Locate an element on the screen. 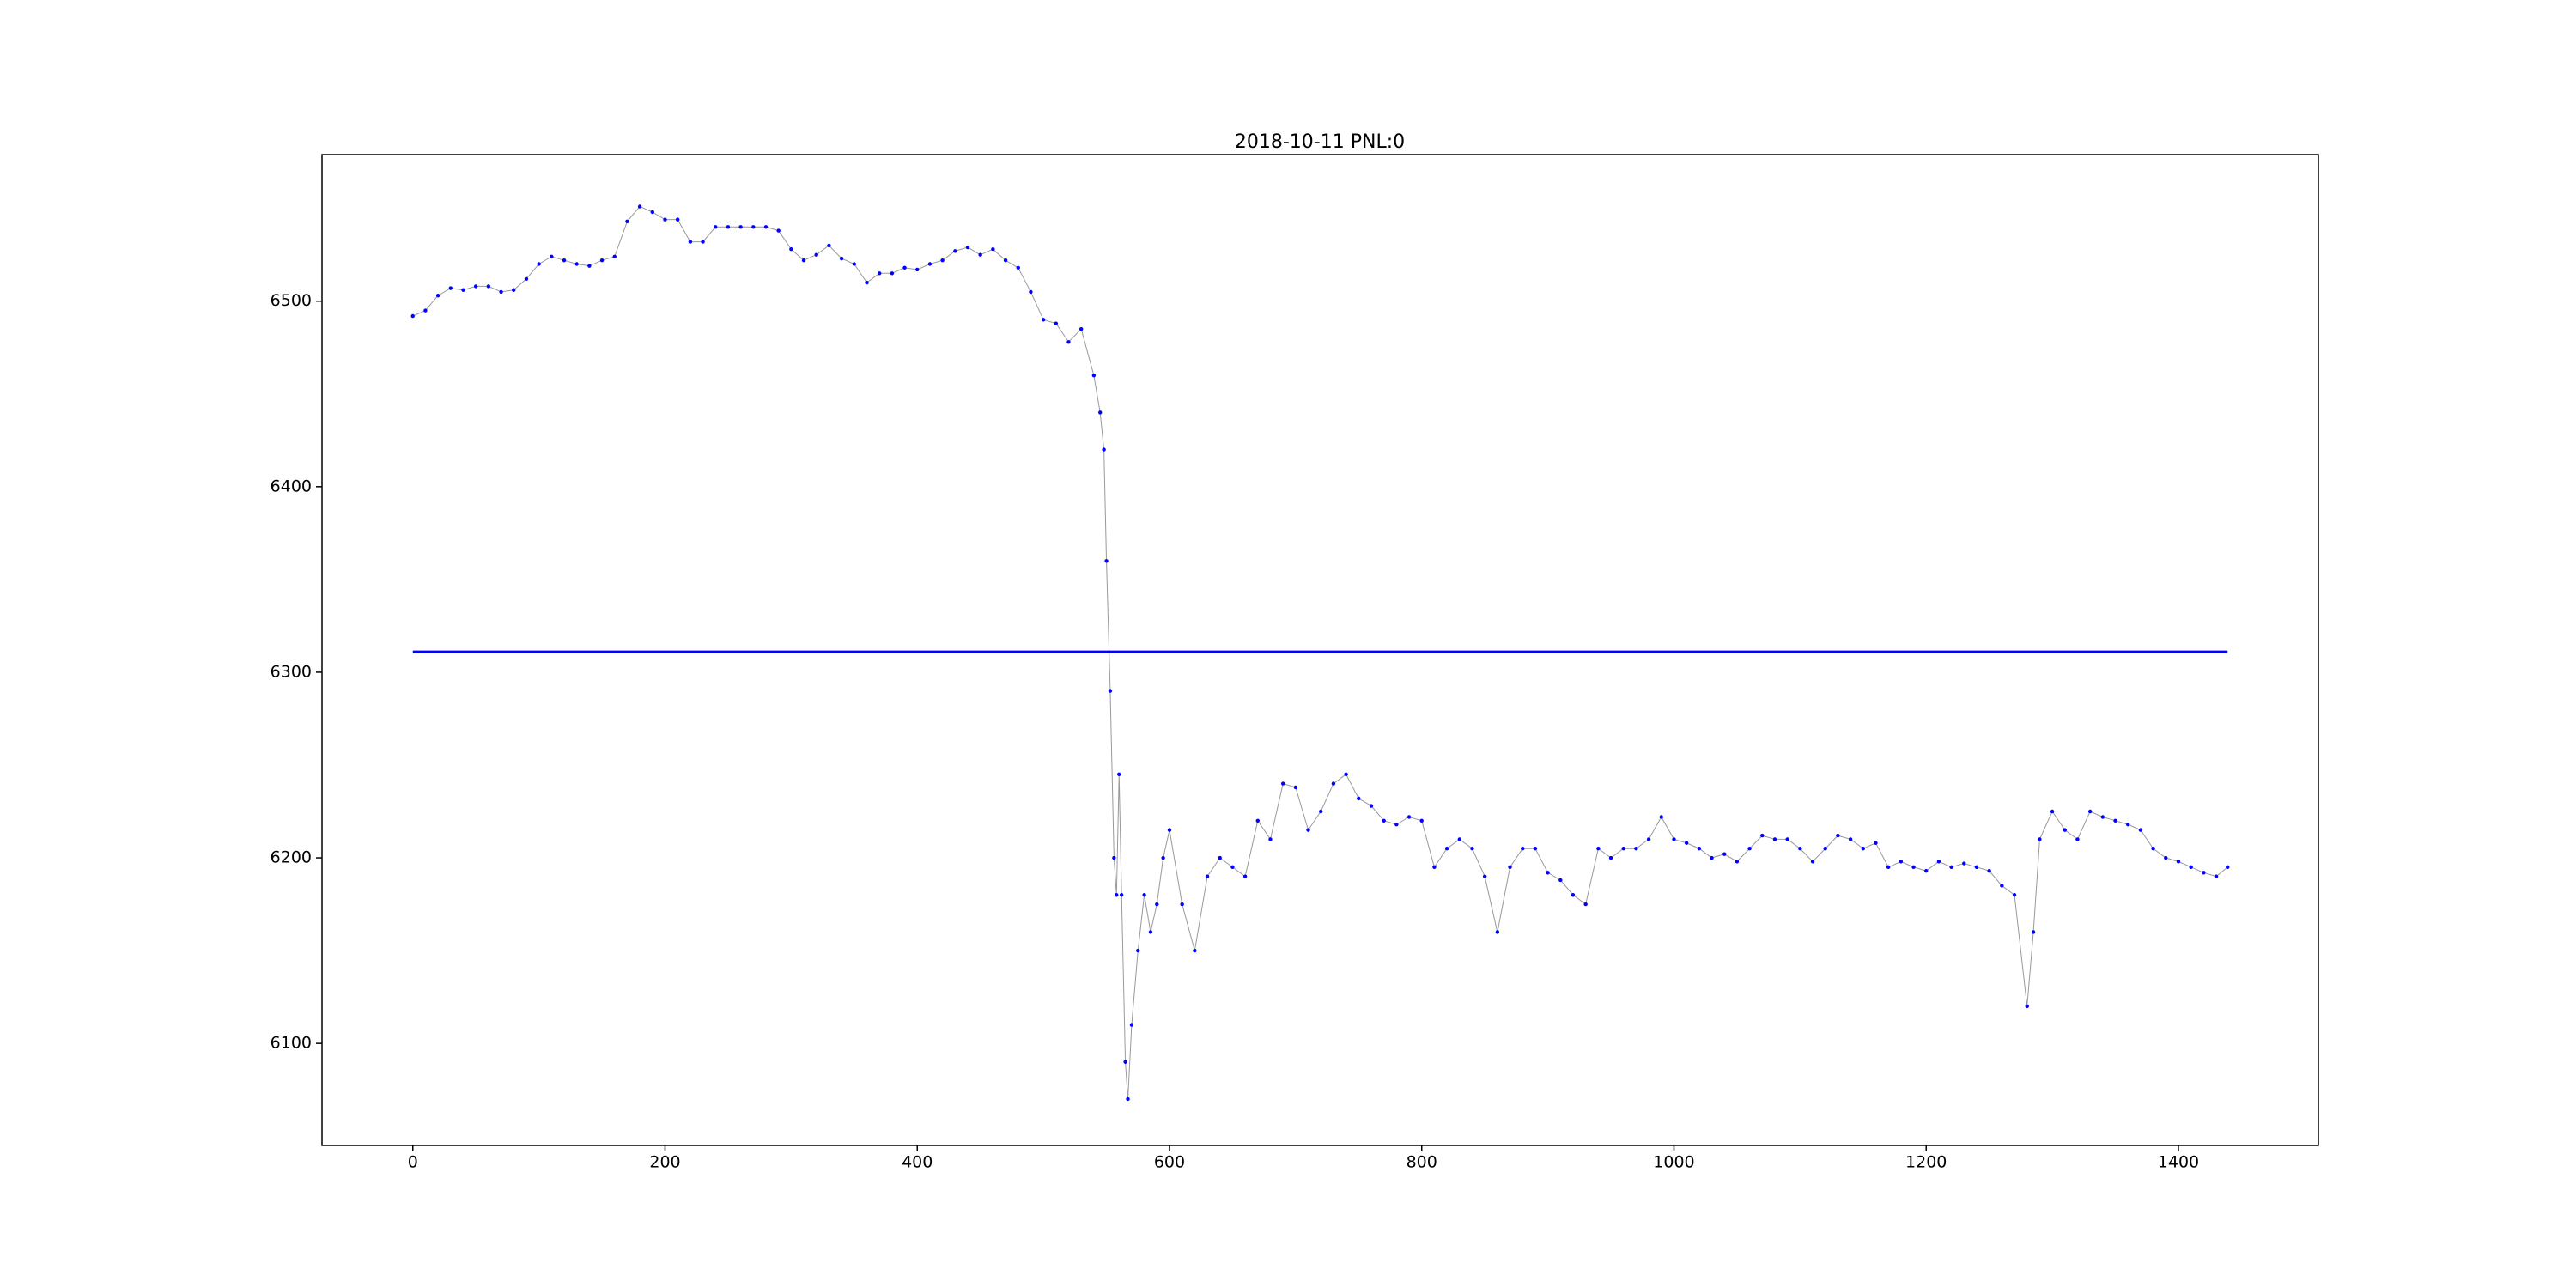  y-tick-label: 6200 is located at coordinates (291, 857).